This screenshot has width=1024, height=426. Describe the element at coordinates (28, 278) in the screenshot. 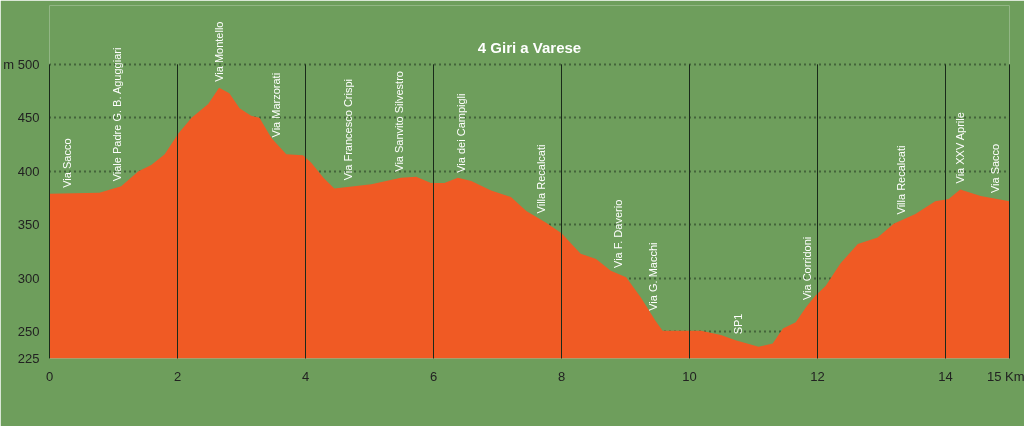

I see `y-tick-label: 300` at that location.